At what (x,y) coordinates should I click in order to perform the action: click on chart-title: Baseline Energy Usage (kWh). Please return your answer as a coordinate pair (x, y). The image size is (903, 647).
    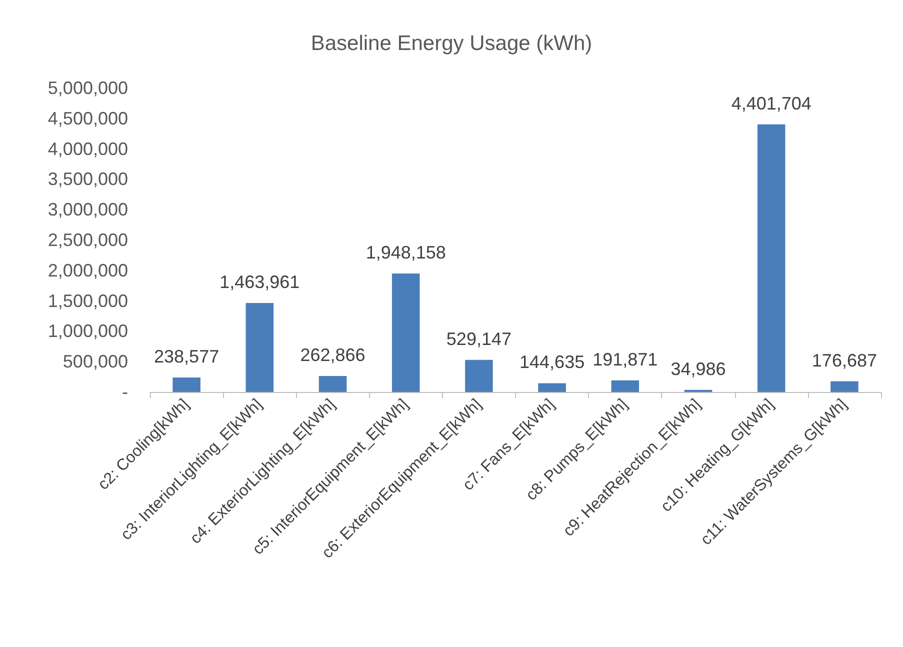
    Looking at the image, I should click on (451, 43).